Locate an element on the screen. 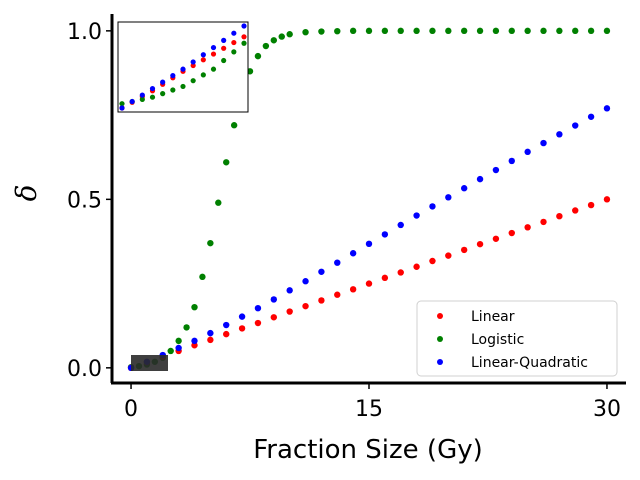 Image resolution: width=640 pixels, height=480 pixels. x-tick-label: 15 is located at coordinates (369, 409).